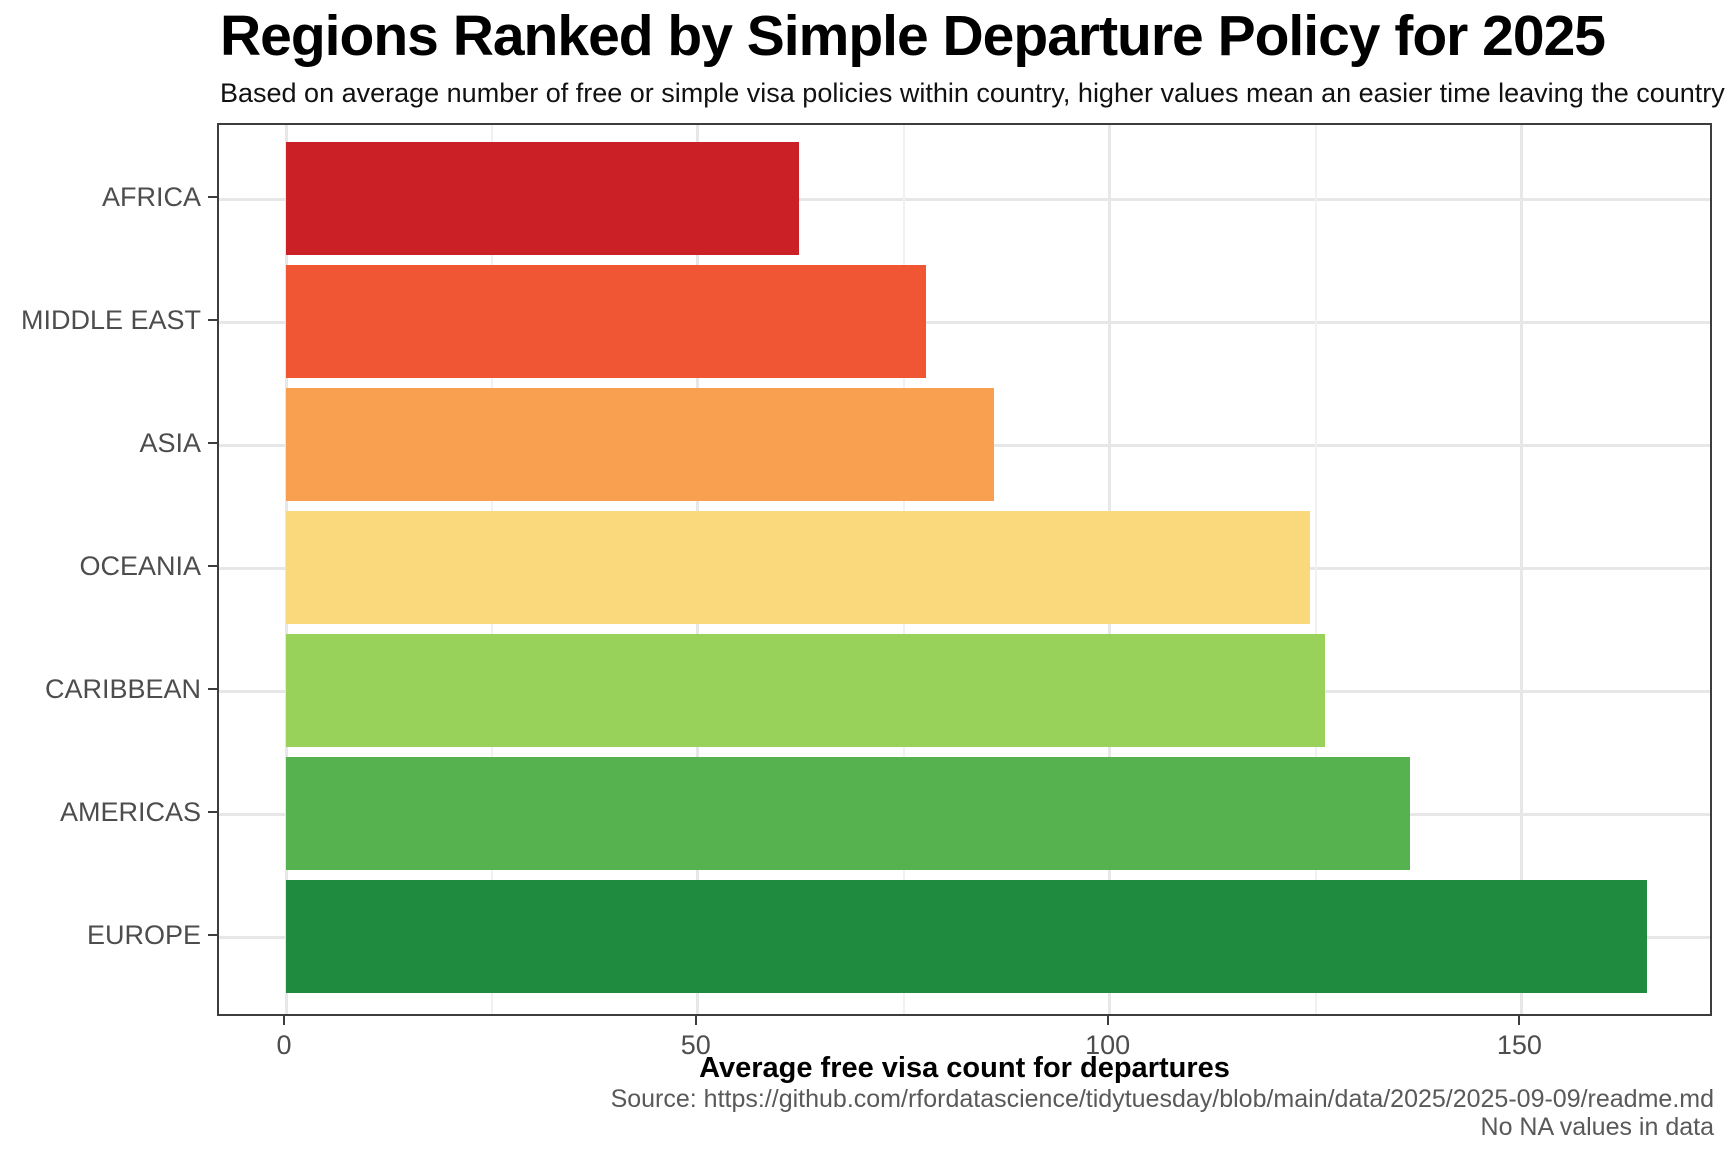  Describe the element at coordinates (1597, 1127) in the screenshot. I see `caption-note: No NA values in data` at that location.